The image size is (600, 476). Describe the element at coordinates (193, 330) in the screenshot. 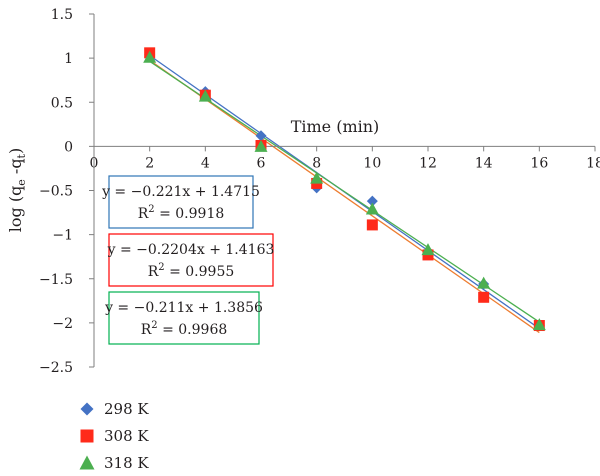

I see `r-squared-value: = 0.9968` at that location.